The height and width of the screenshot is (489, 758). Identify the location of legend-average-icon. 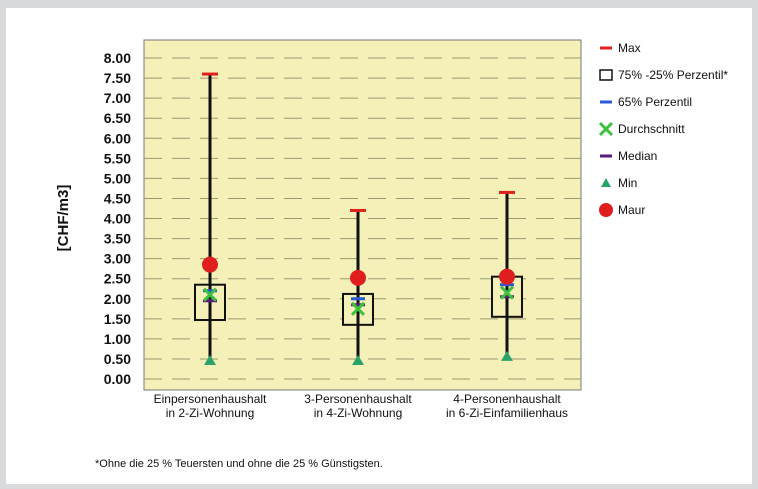
(606, 129).